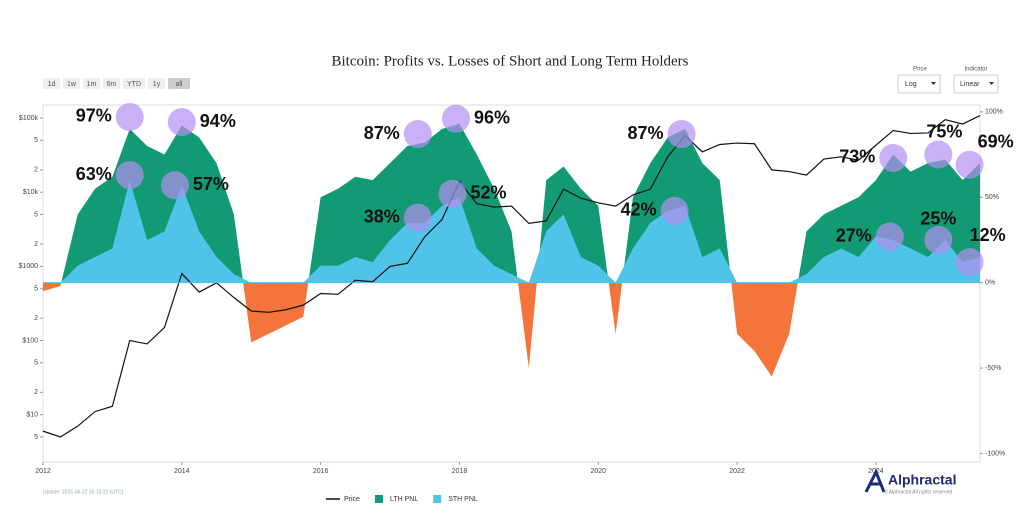 This screenshot has height=520, width=1024. I want to click on range-button-label: 1d, so click(52, 84).